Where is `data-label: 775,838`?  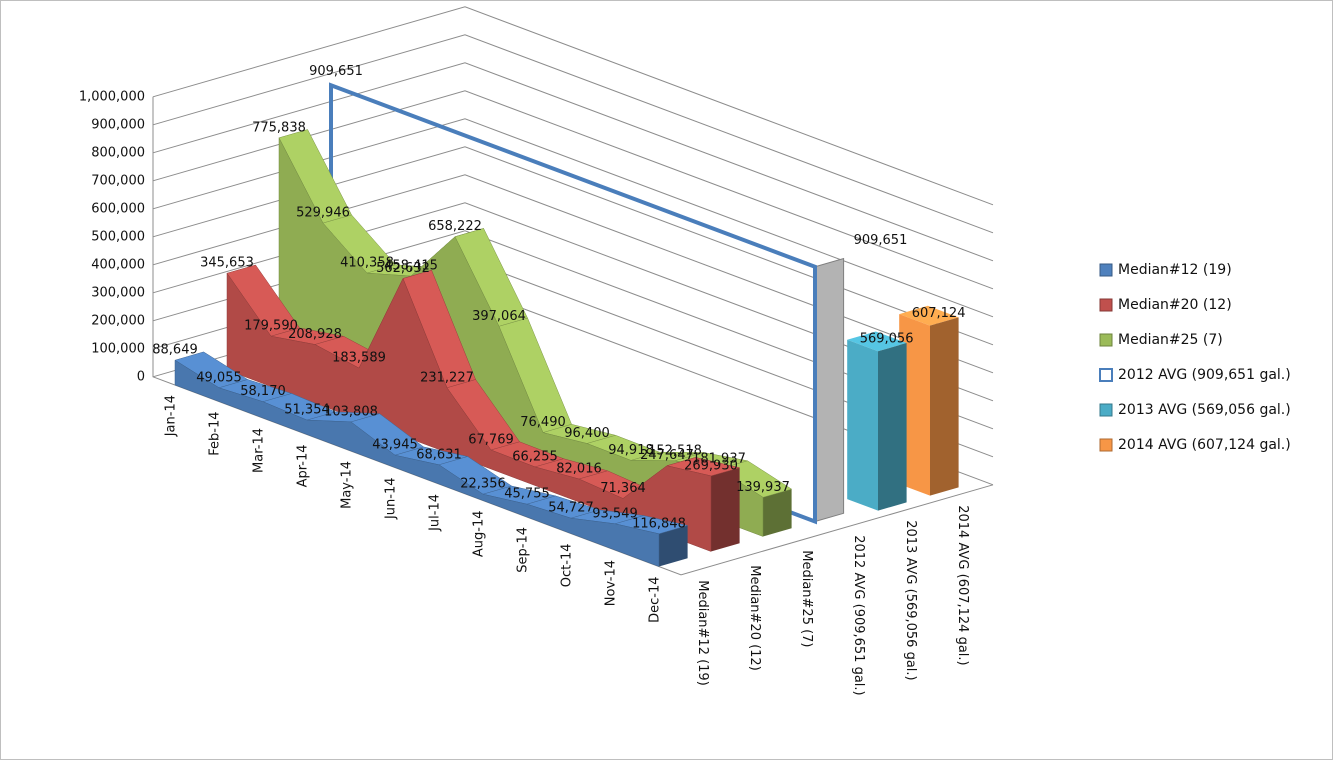
data-label: 775,838 is located at coordinates (279, 127).